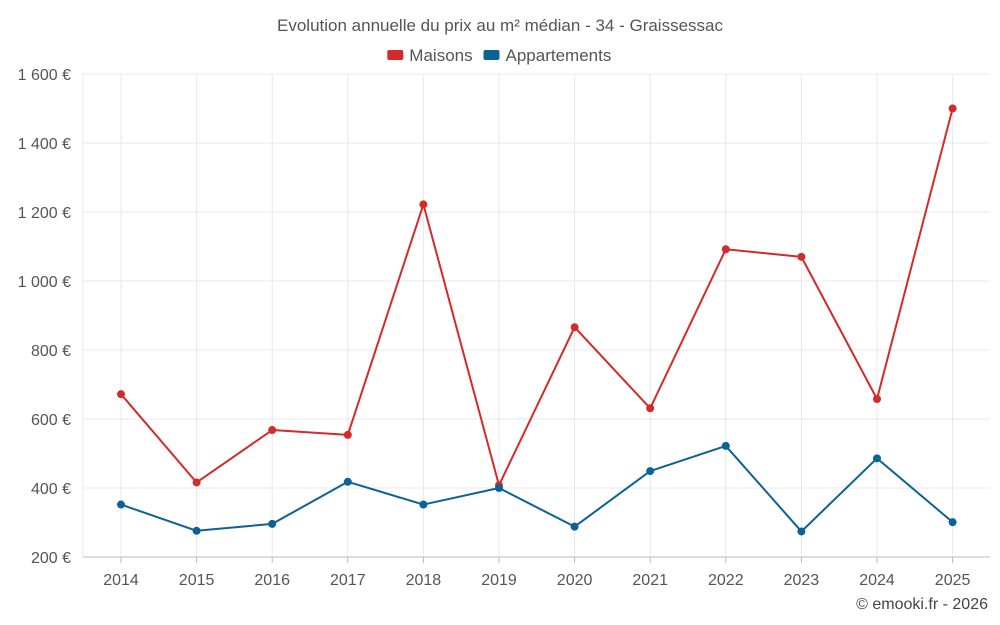 The height and width of the screenshot is (625, 1000). I want to click on x-tick-label: 2023, so click(802, 580).